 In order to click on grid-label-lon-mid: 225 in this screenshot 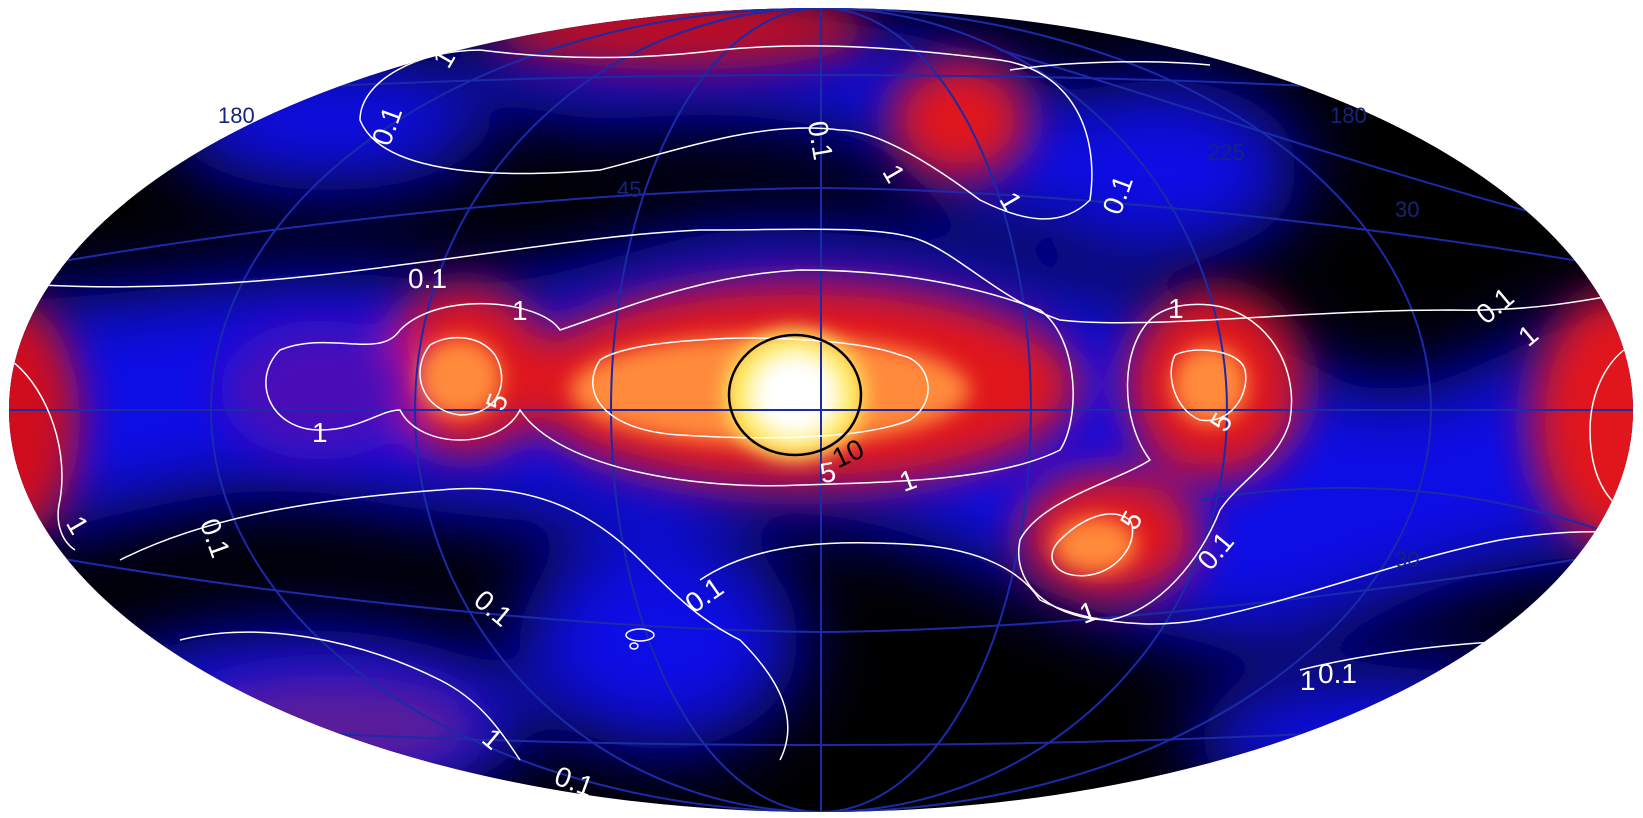, I will do `click(1226, 152)`.